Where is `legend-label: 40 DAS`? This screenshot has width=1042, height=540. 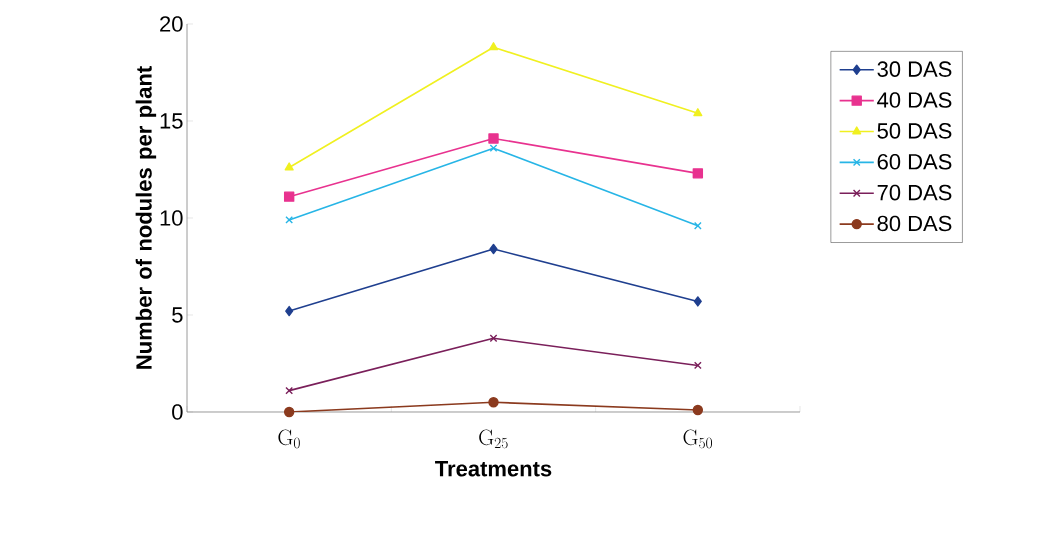 legend-label: 40 DAS is located at coordinates (914, 100).